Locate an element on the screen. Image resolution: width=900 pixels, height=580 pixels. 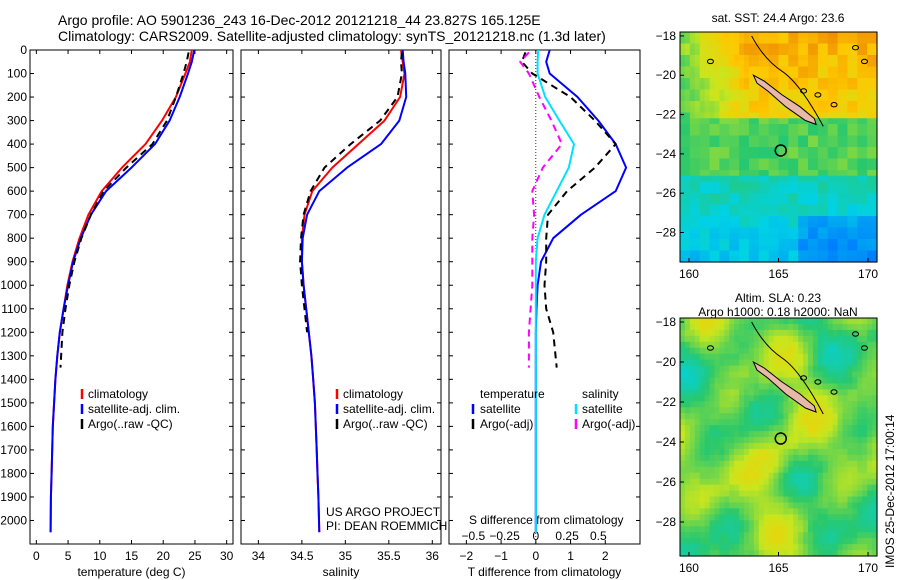
project-annotation: US ARGO PROJECT is located at coordinates (383, 512).